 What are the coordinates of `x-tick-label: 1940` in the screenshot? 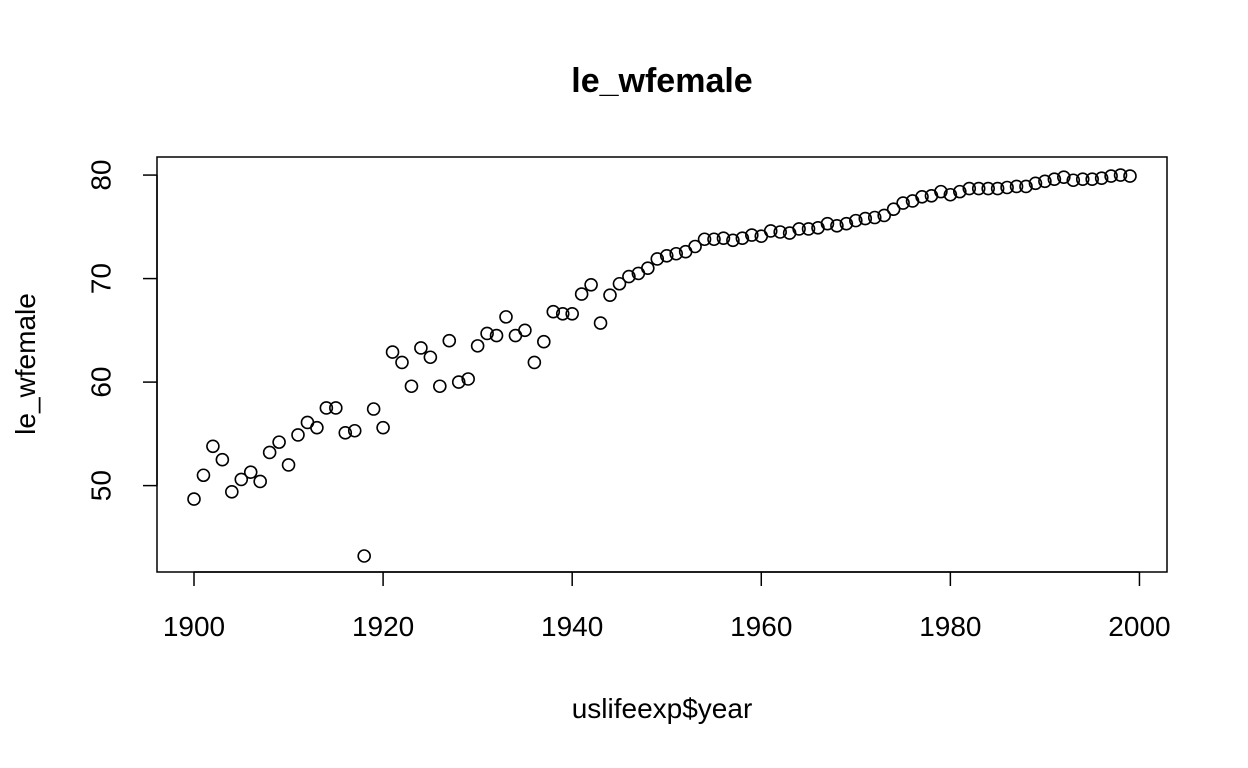 It's located at (572, 626).